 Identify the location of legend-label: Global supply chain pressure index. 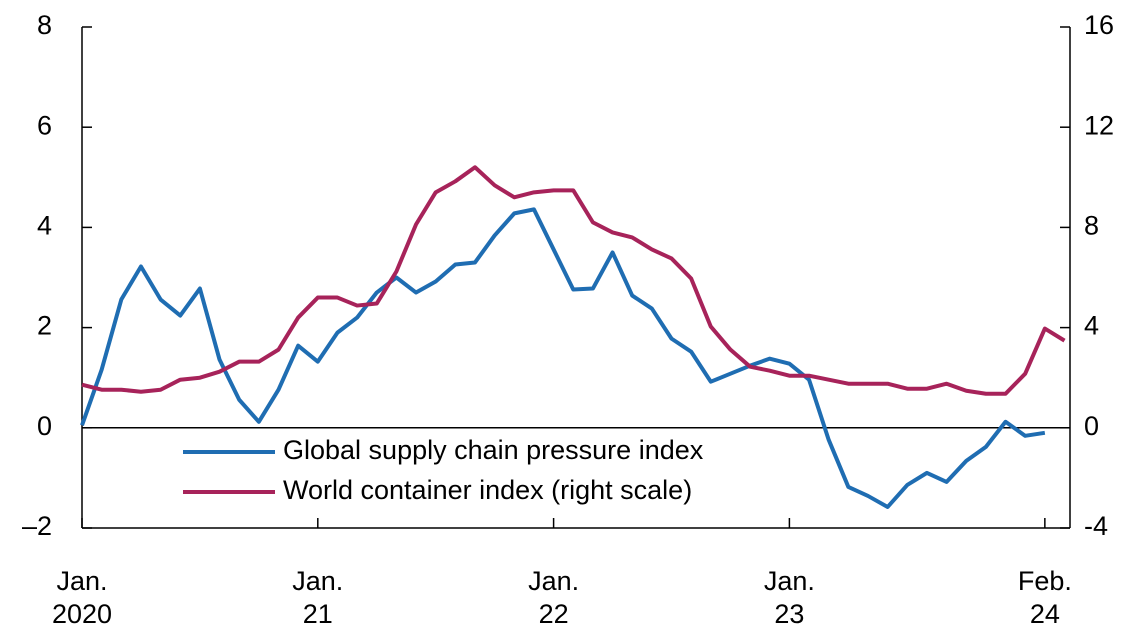
(493, 450).